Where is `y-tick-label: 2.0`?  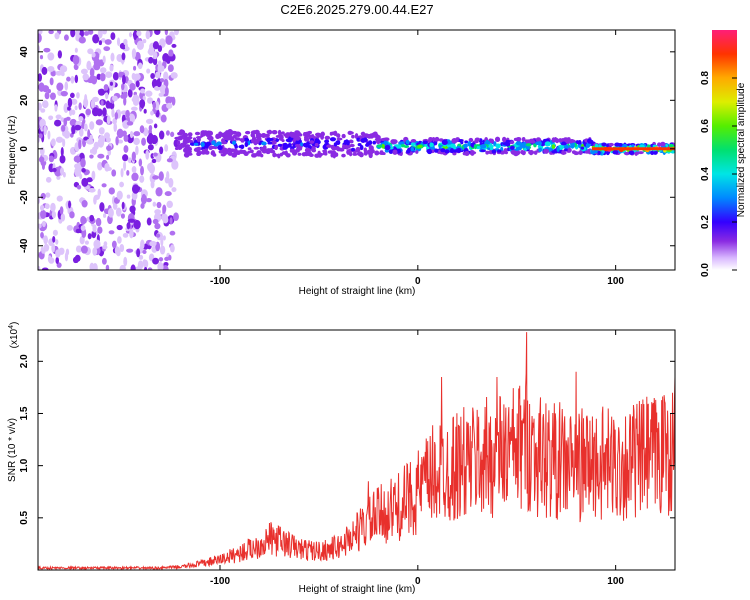
y-tick-label: 2.0 is located at coordinates (24, 361).